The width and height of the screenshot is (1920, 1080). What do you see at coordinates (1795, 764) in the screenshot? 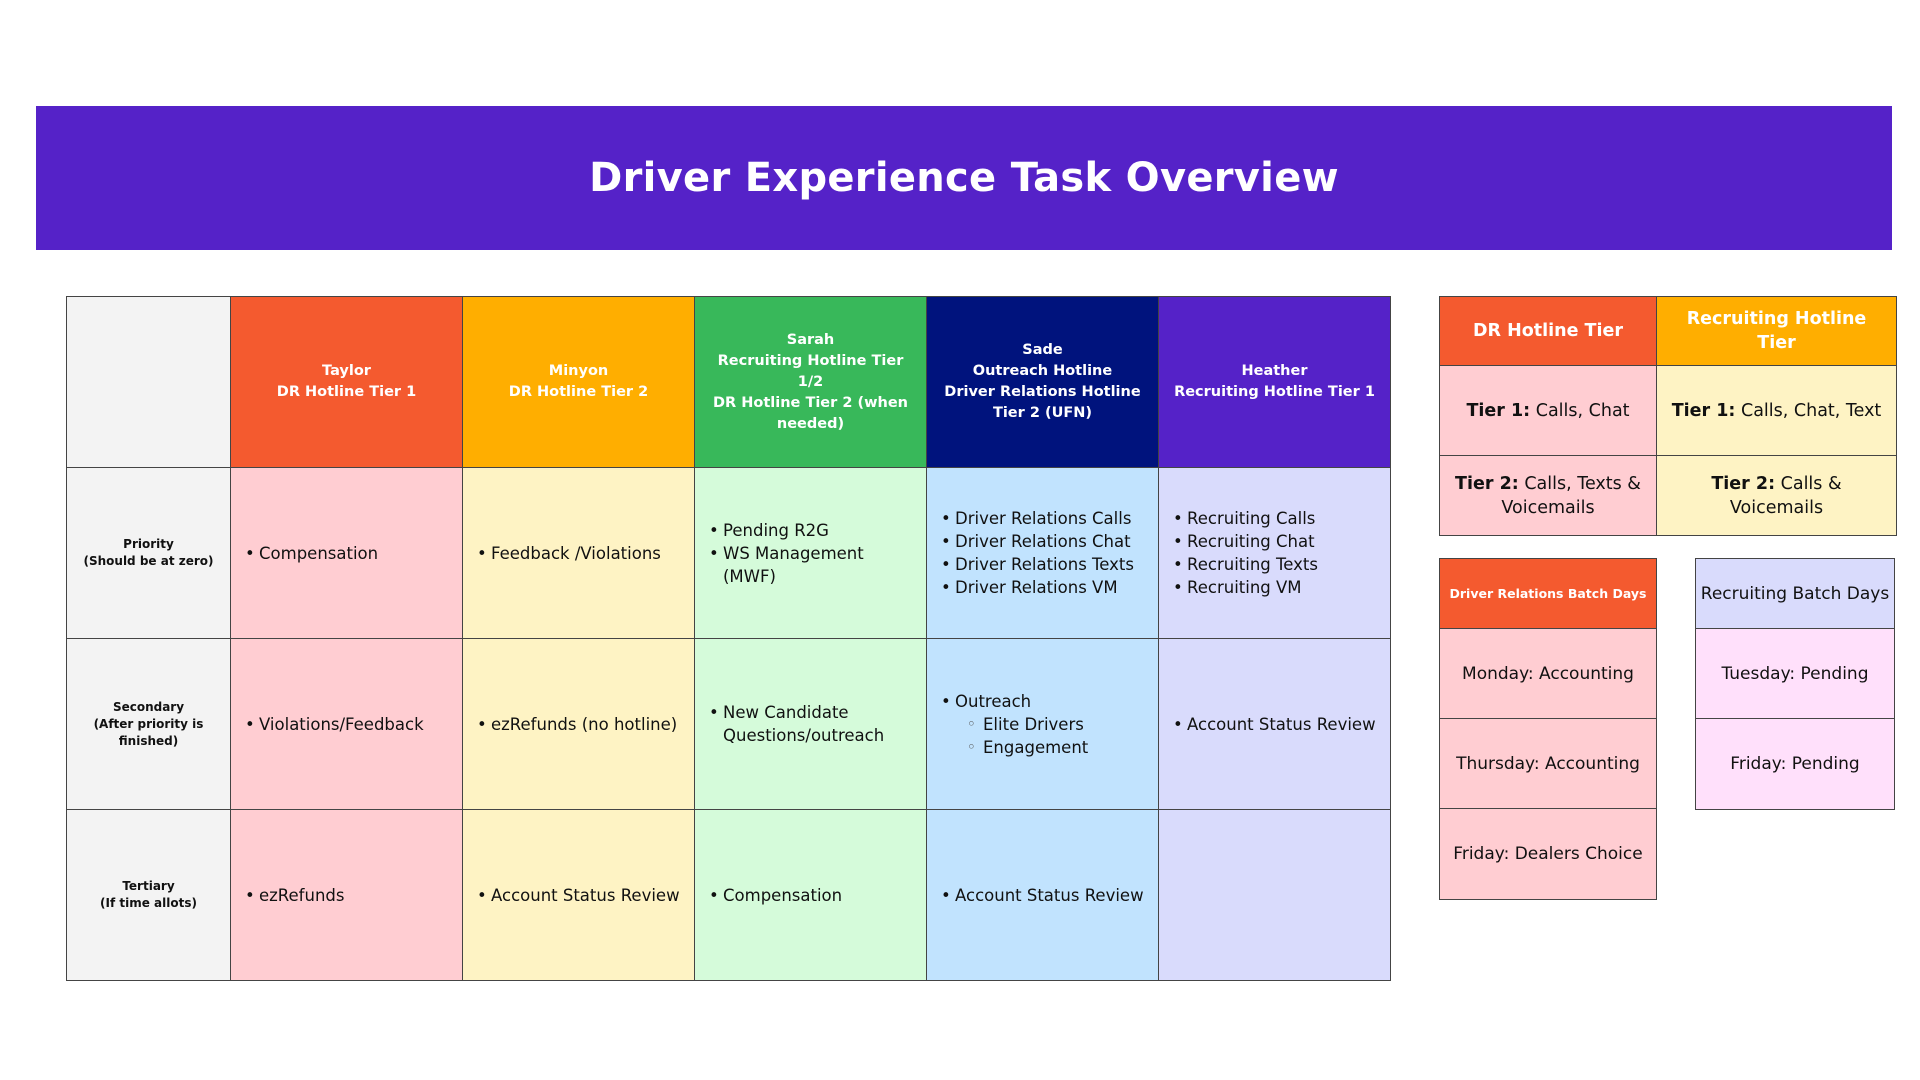
I see `batch-day: Friday: Pending` at bounding box center [1795, 764].